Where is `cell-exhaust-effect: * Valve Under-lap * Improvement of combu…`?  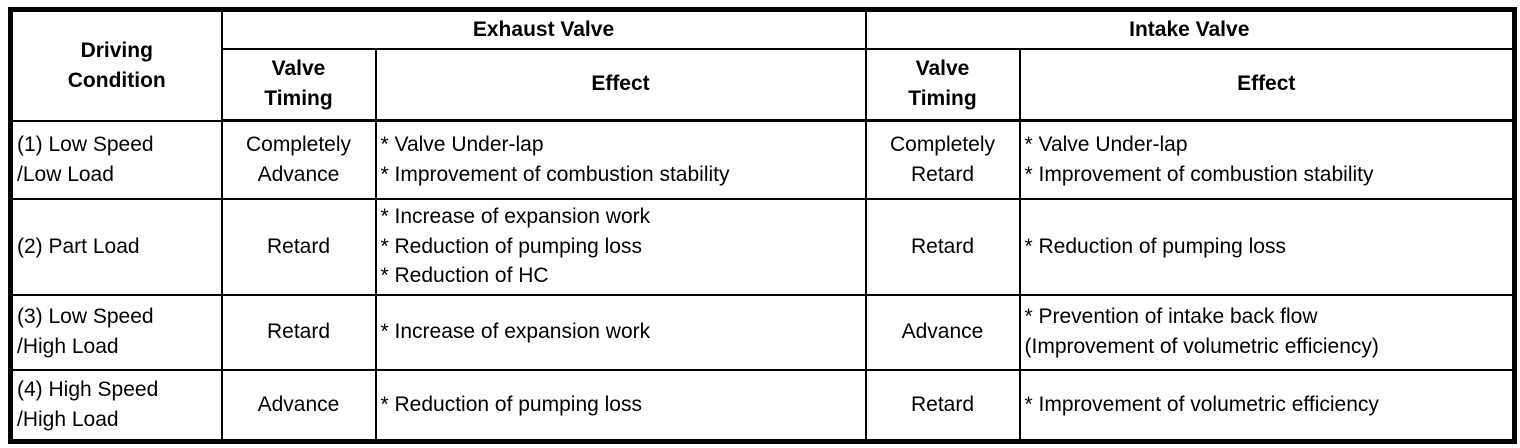
cell-exhaust-effect: * Valve Under-lap * Improvement of combu… is located at coordinates (620, 159).